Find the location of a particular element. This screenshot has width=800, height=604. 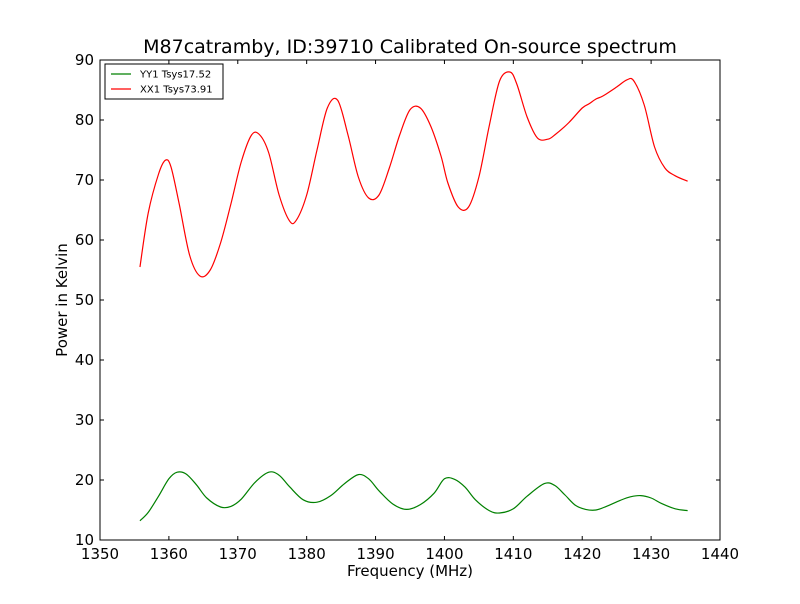

x-tick-label: 1360 is located at coordinates (169, 554).